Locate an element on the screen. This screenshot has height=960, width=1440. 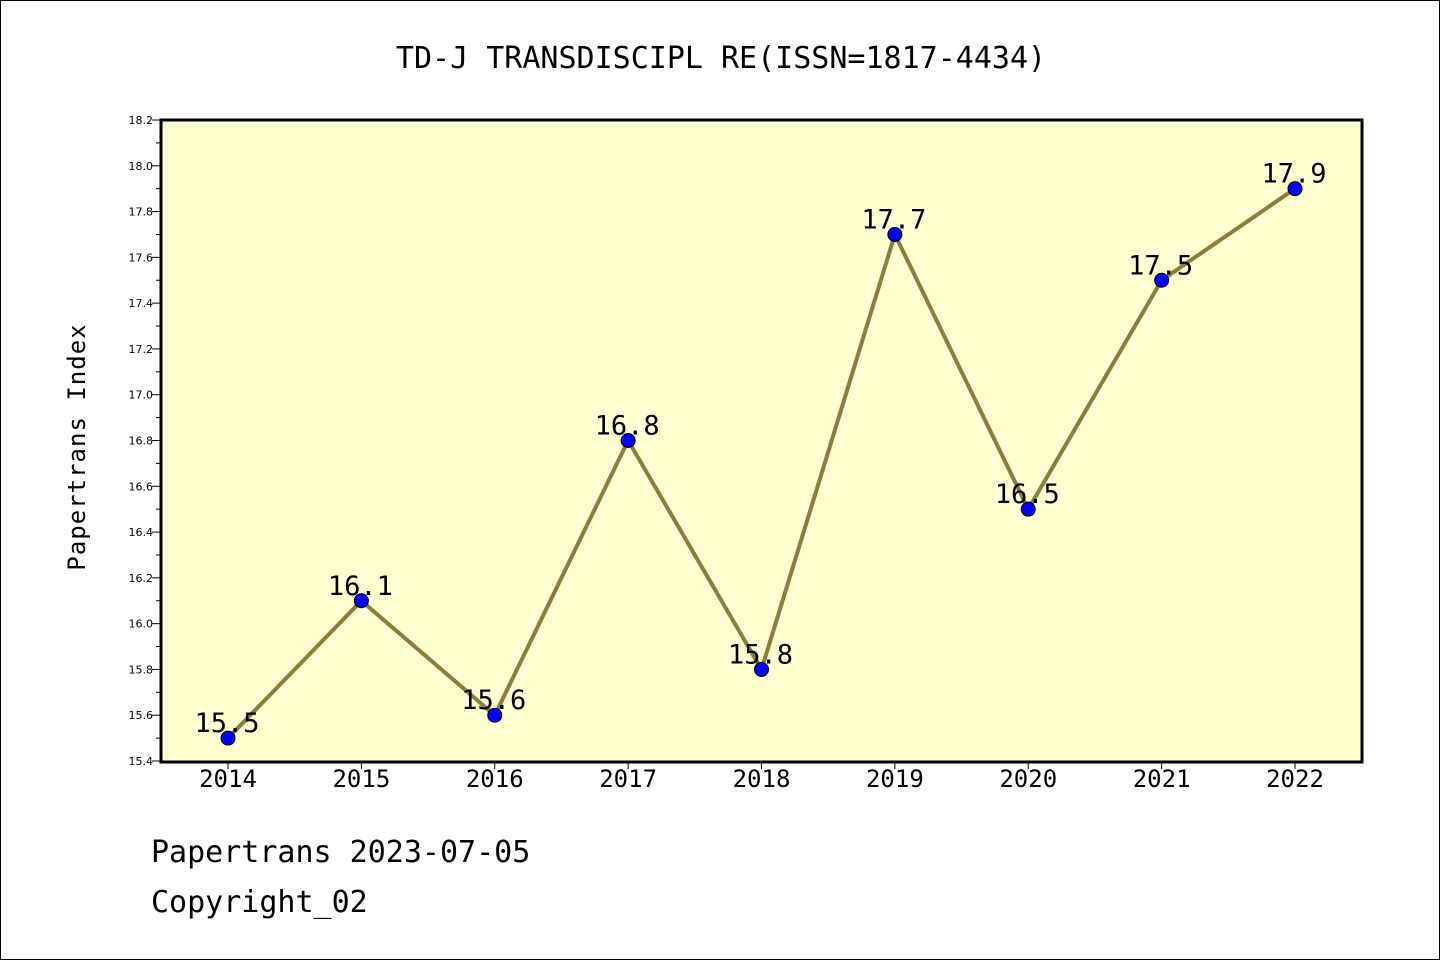
x-tick-label: 2017 is located at coordinates (628, 779).